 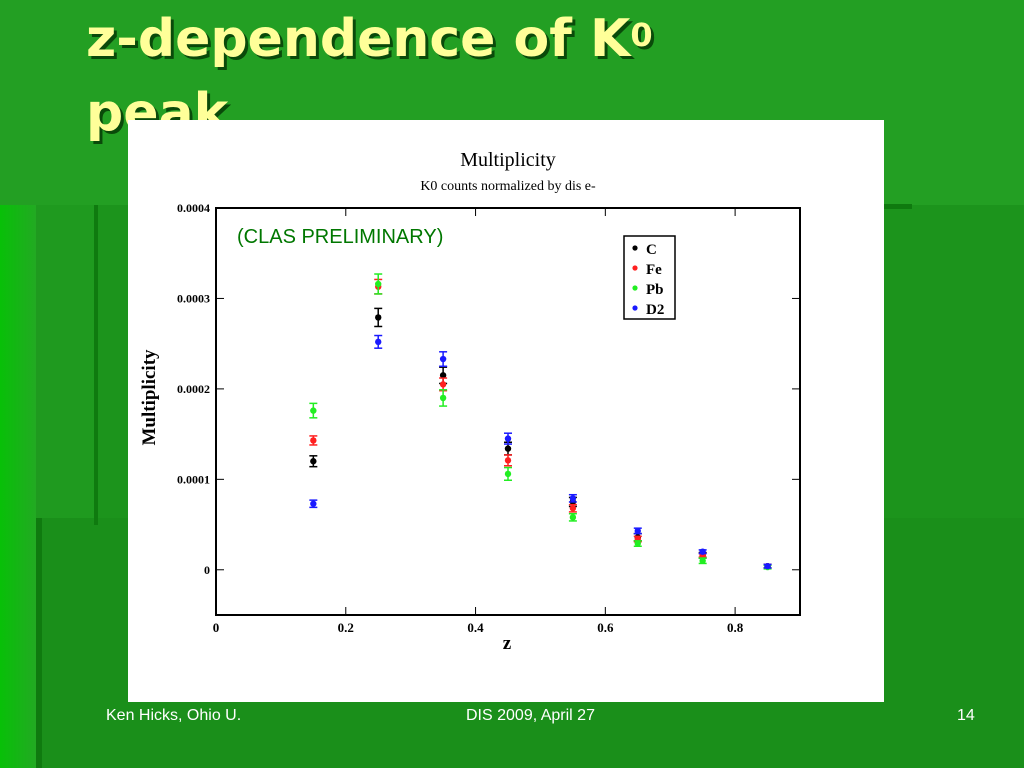 I want to click on legend-marker-fe, so click(x=635, y=268).